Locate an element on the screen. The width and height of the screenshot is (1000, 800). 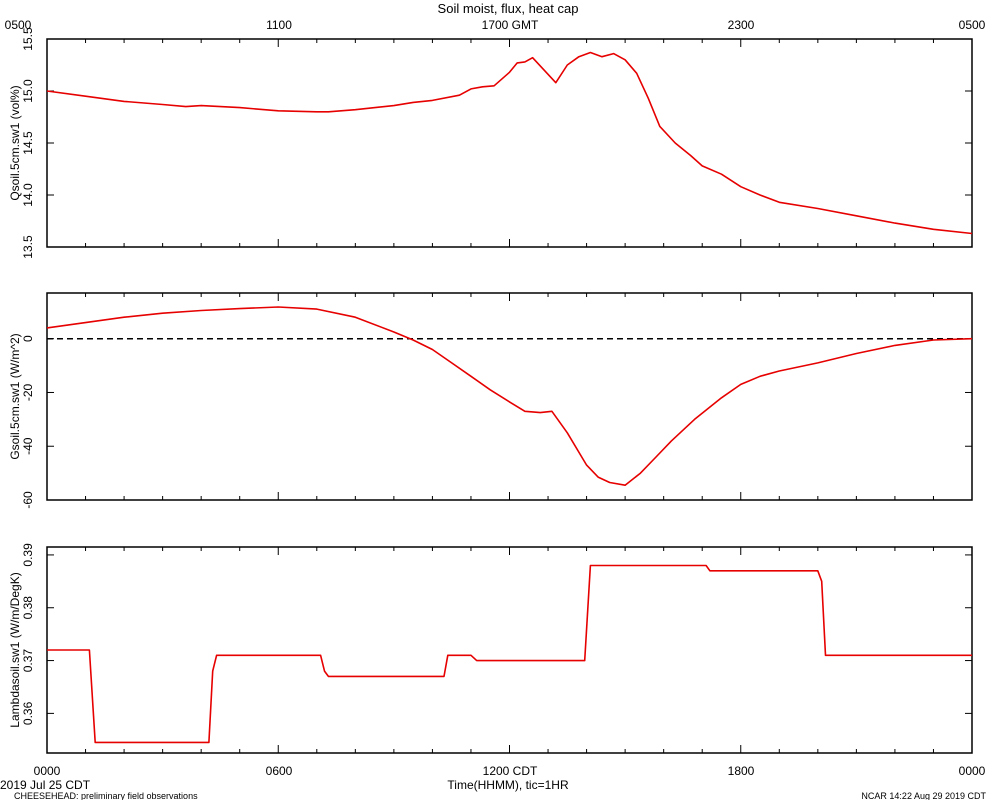
y-tick-label: 14.5 is located at coordinates (28, 143).